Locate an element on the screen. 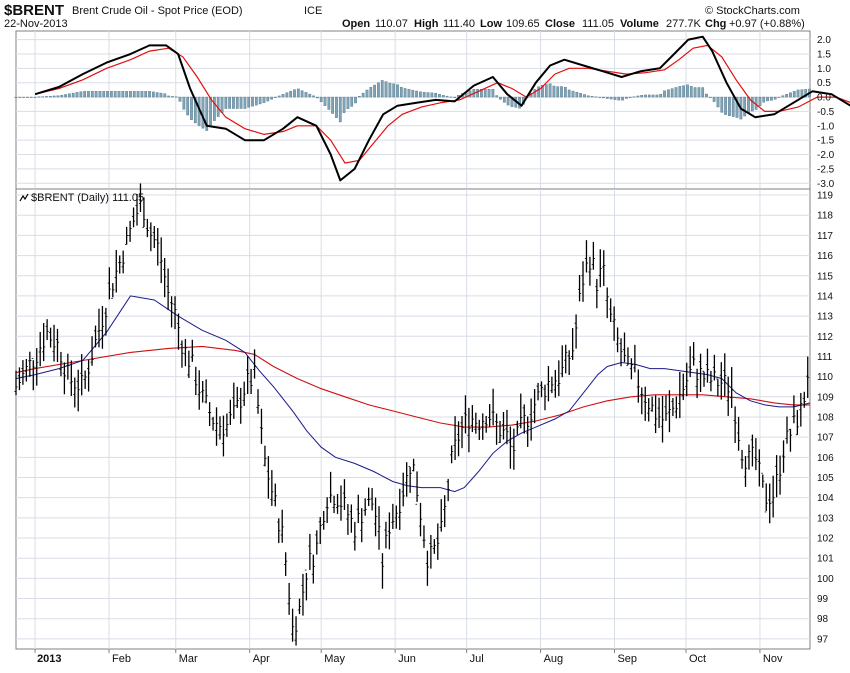 Image resolution: width=850 pixels, height=673 pixels. chg-value: +0.97 (+0.88%) is located at coordinates (767, 24).